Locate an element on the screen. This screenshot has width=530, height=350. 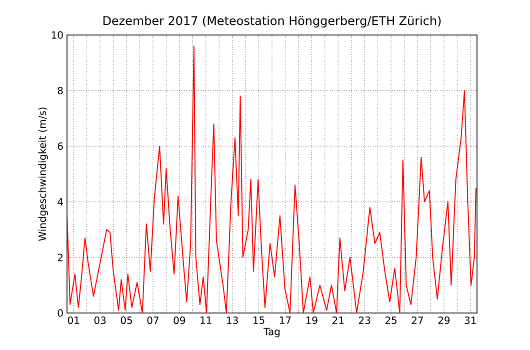
x-tick-label: 17 is located at coordinates (285, 320).